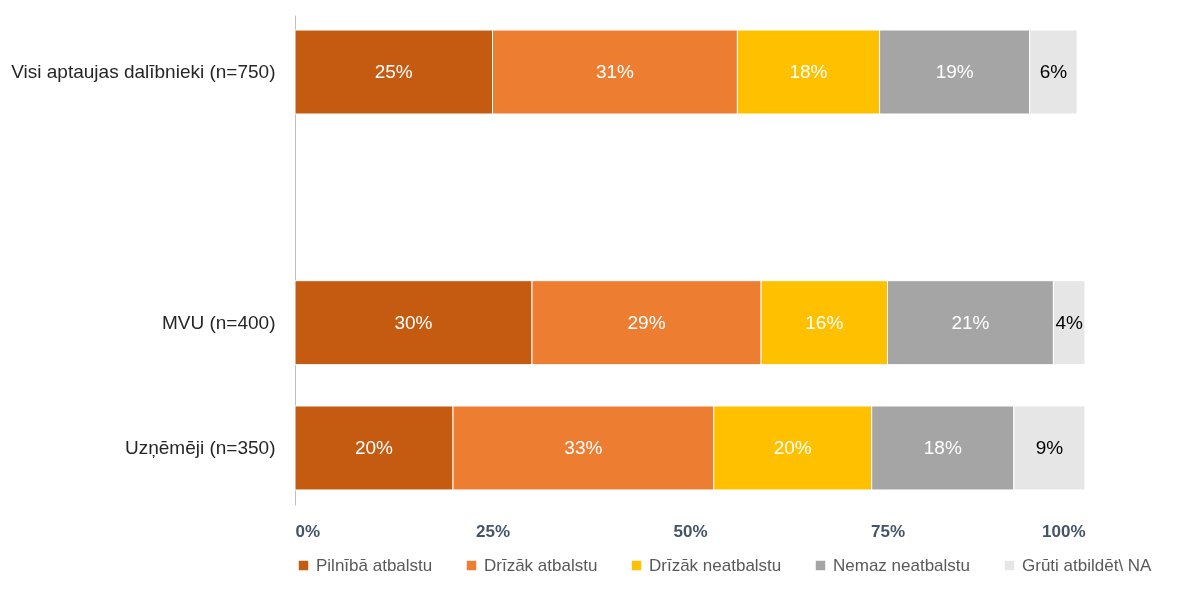  I want to click on x-tick-label: 0%, so click(308, 531).